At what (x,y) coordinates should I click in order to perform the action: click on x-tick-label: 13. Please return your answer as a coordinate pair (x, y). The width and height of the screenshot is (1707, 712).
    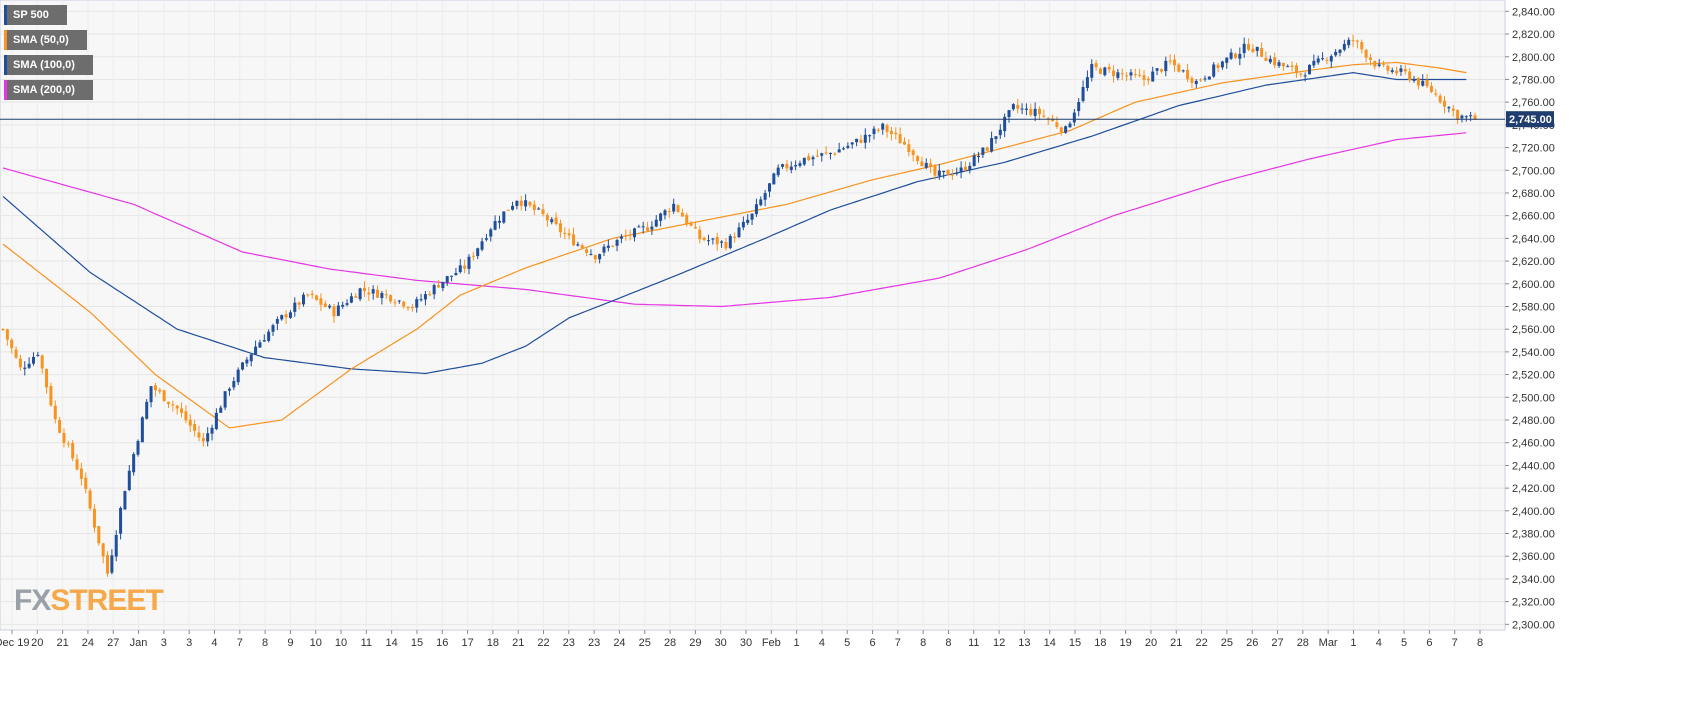
    Looking at the image, I should click on (1024, 643).